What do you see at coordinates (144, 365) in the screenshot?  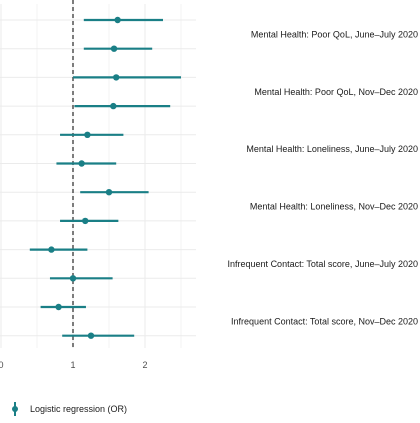 I see `x-tick-label: 2` at bounding box center [144, 365].